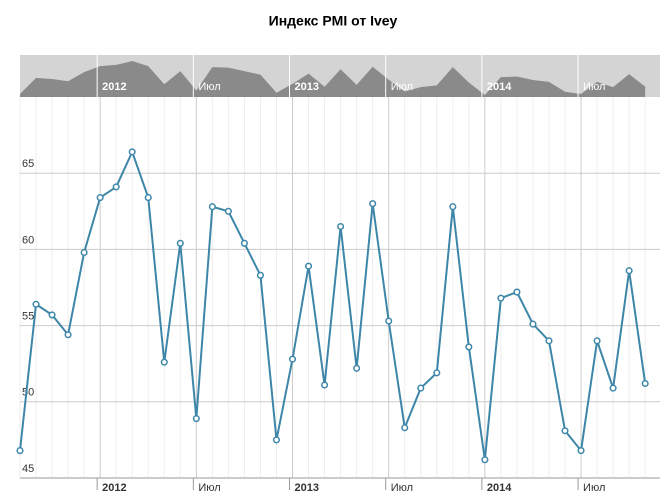 Image resolution: width=666 pixels, height=500 pixels. I want to click on navigator-label: 2014, so click(499, 87).